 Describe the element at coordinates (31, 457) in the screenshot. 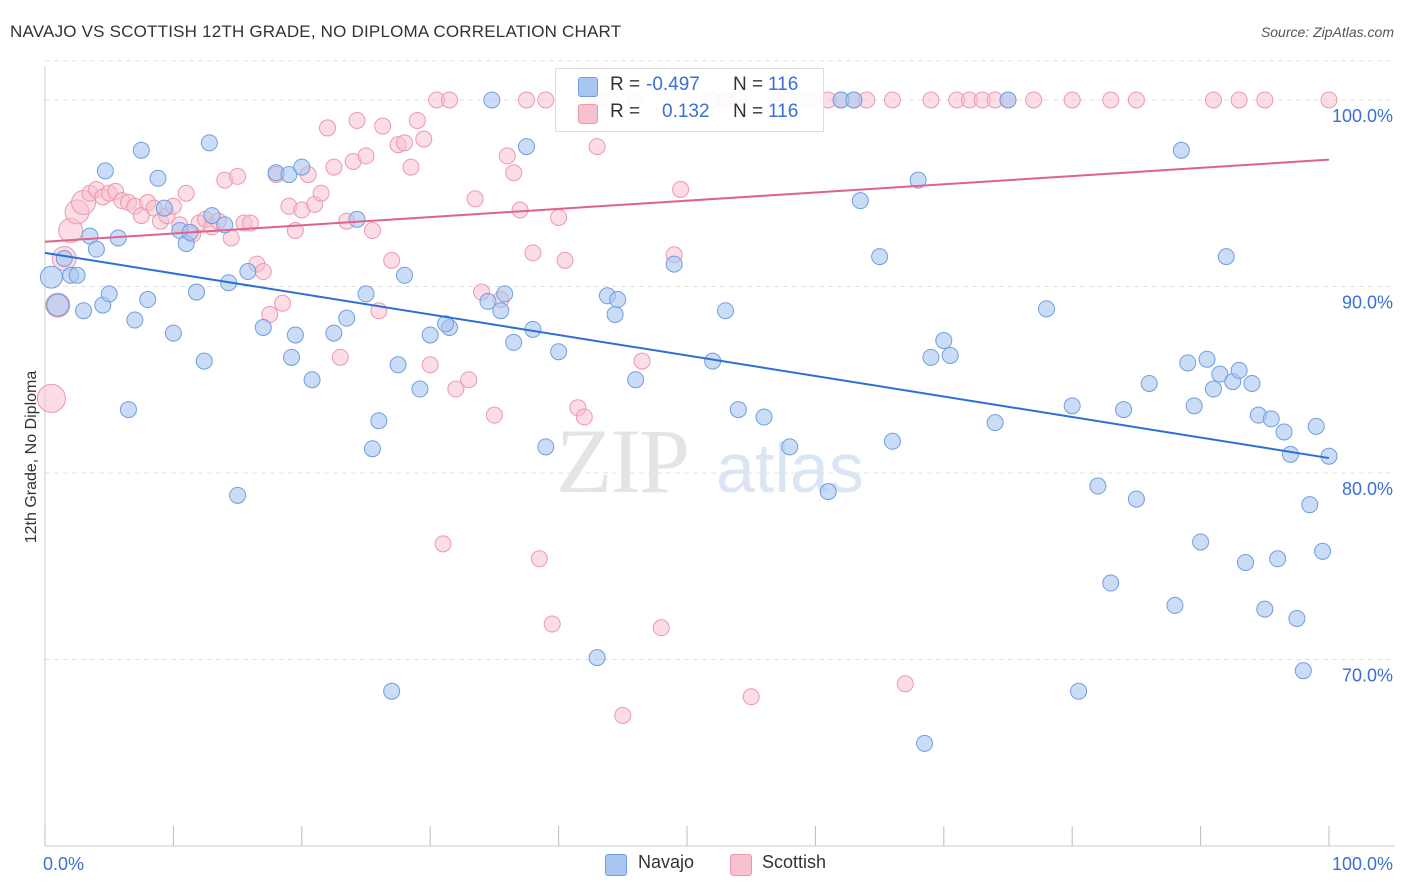

I see `y-axis-label: 12th Grade, No Diploma` at that location.